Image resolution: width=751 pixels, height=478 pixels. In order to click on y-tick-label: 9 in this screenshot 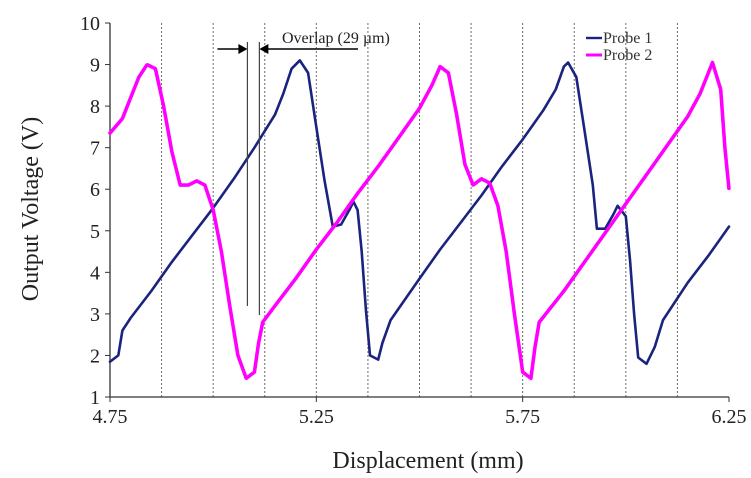, I will do `click(95, 66)`.